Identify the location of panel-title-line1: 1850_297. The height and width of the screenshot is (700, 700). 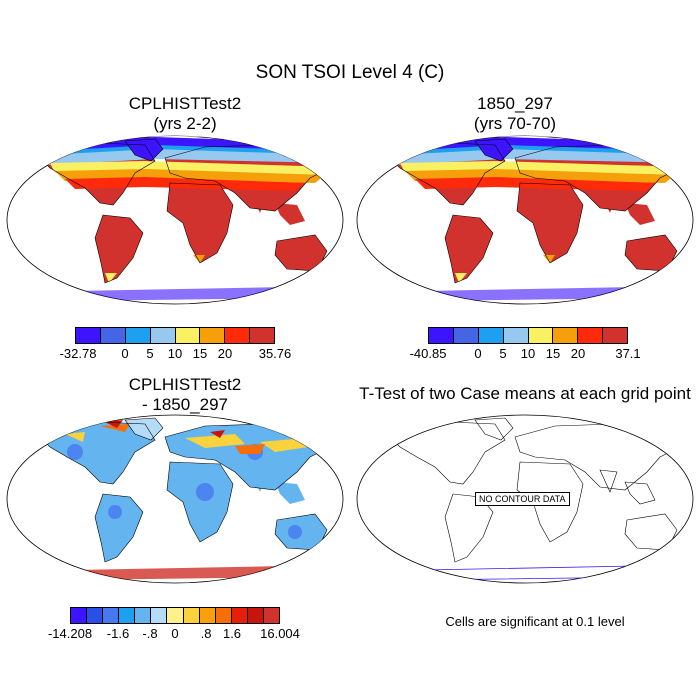
(515, 103).